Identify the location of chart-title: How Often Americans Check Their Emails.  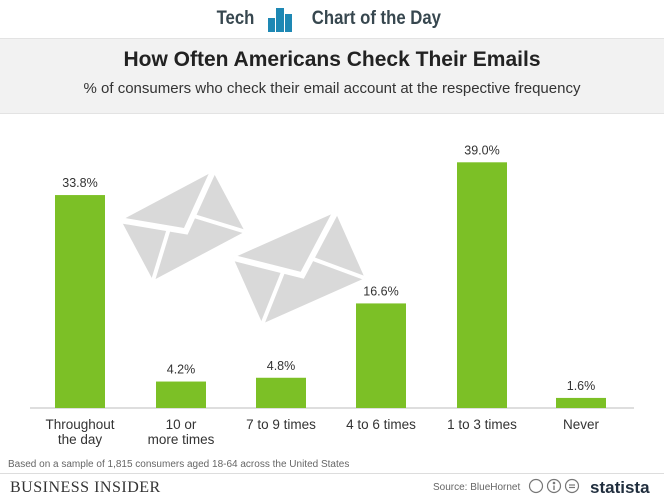
(332, 59).